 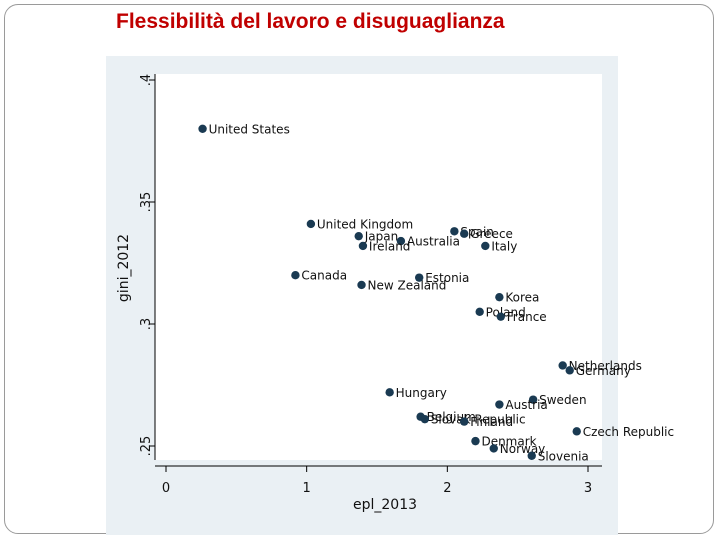 I want to click on data-point-label: Czech Republic, so click(x=628, y=432).